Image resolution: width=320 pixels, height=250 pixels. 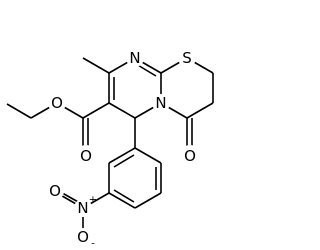 I want to click on atom-charge: -, so click(x=93, y=244).